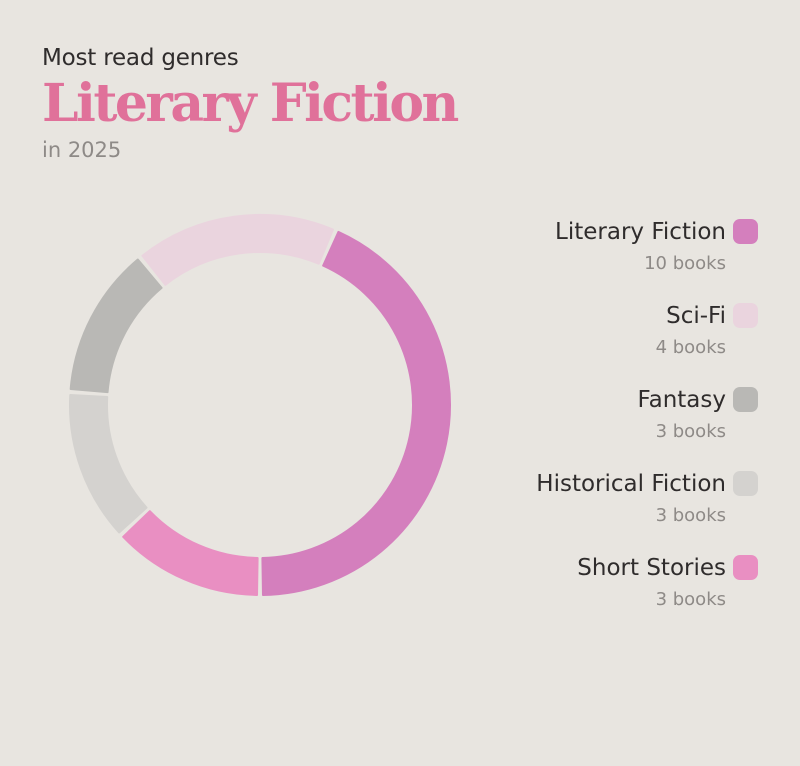 Image resolution: width=800 pixels, height=766 pixels. Describe the element at coordinates (356, 413) in the screenshot. I see `donut-slice-literary-fiction` at that location.